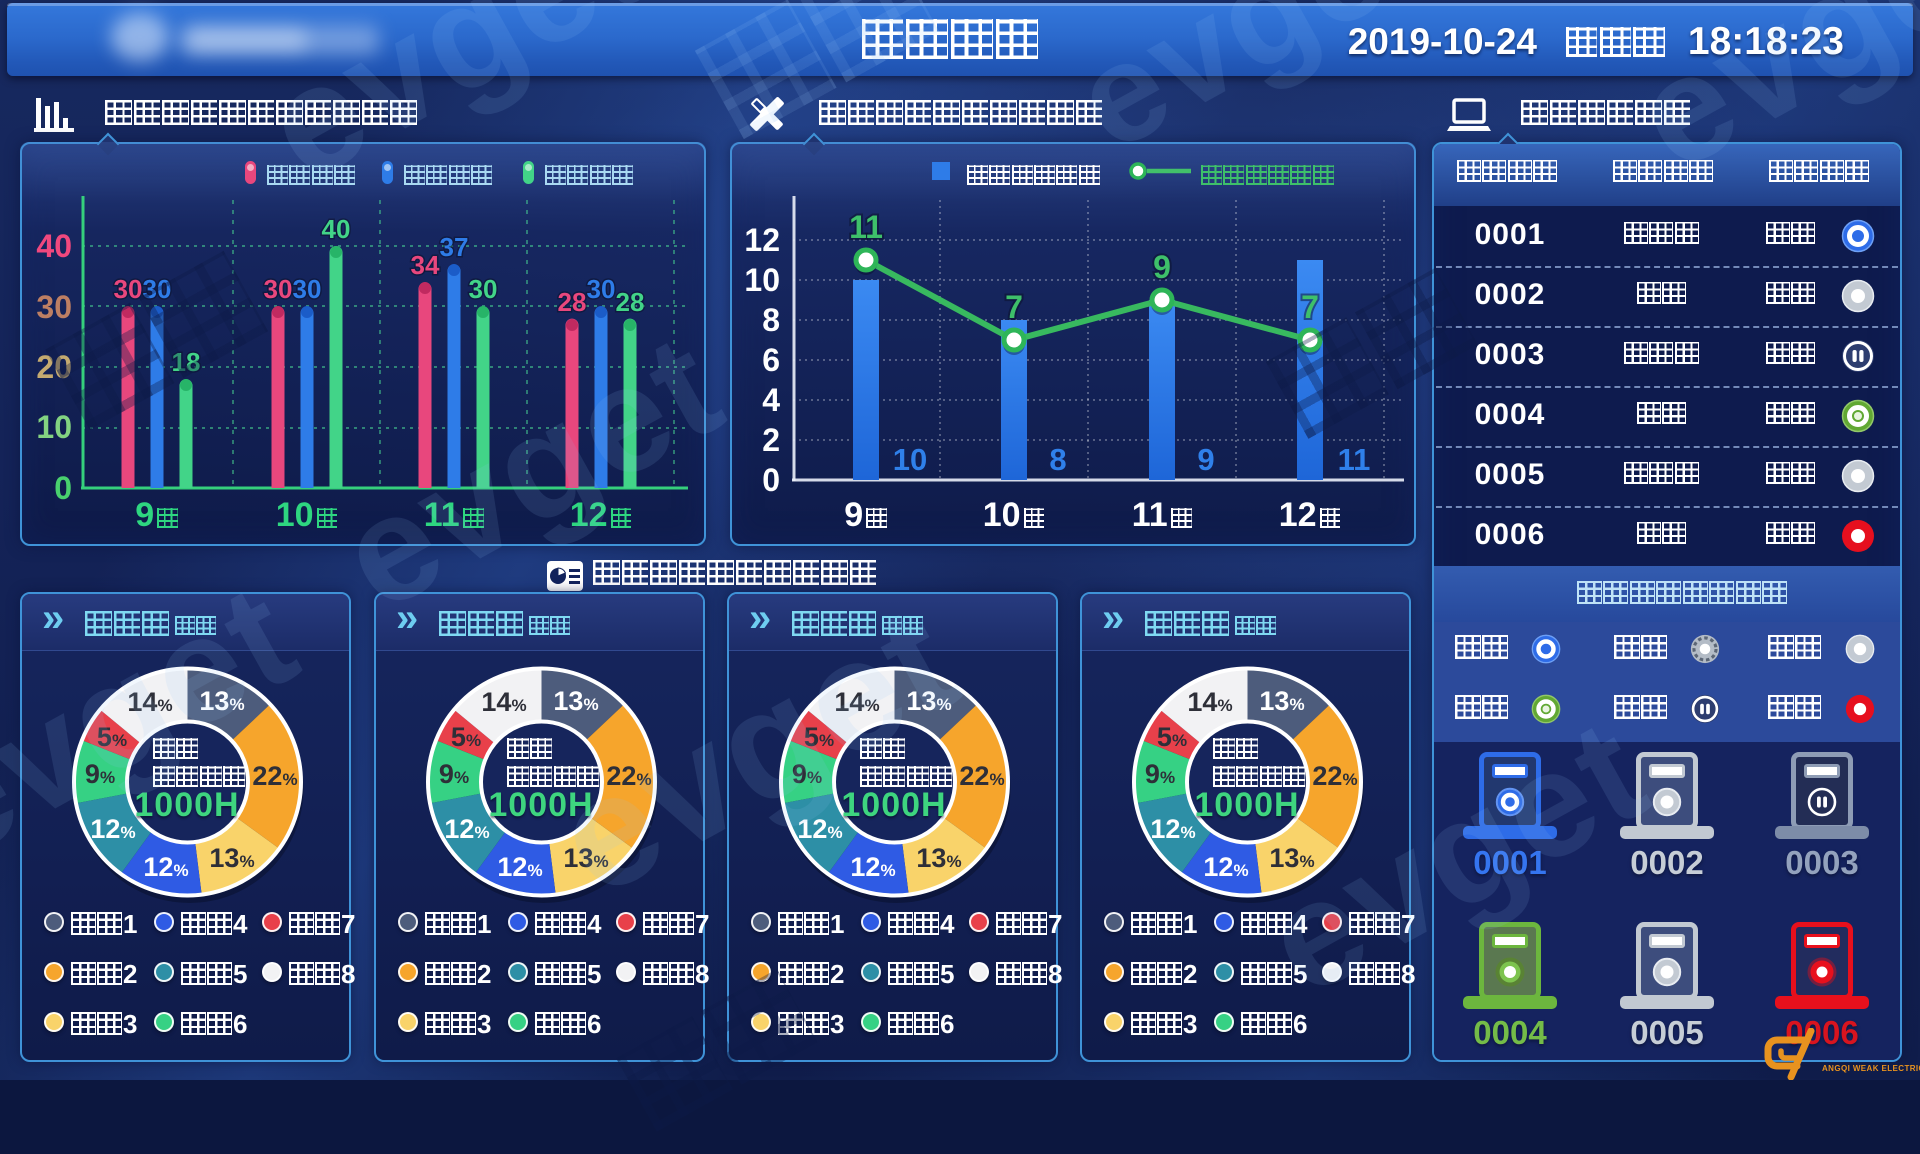 The width and height of the screenshot is (1920, 1154). I want to click on svg-text: ANGQI WEAK ELECTRICITY, so click(1871, 1068).